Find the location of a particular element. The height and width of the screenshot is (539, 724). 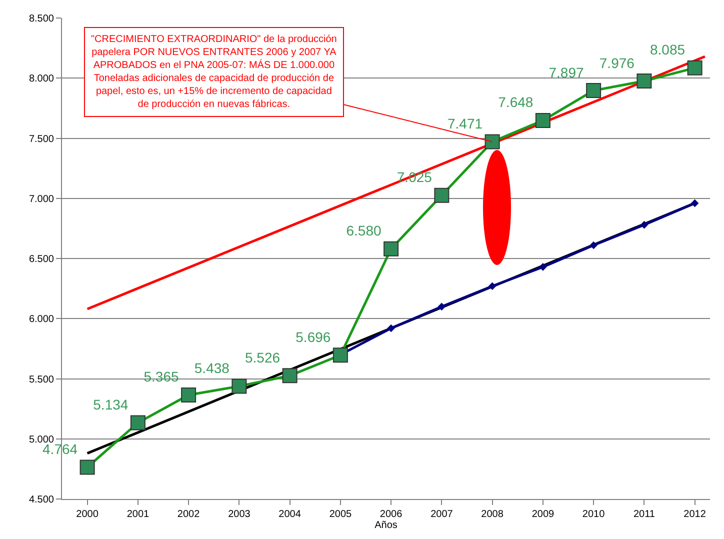

y-tick-label: 5.000 is located at coordinates (41, 440).